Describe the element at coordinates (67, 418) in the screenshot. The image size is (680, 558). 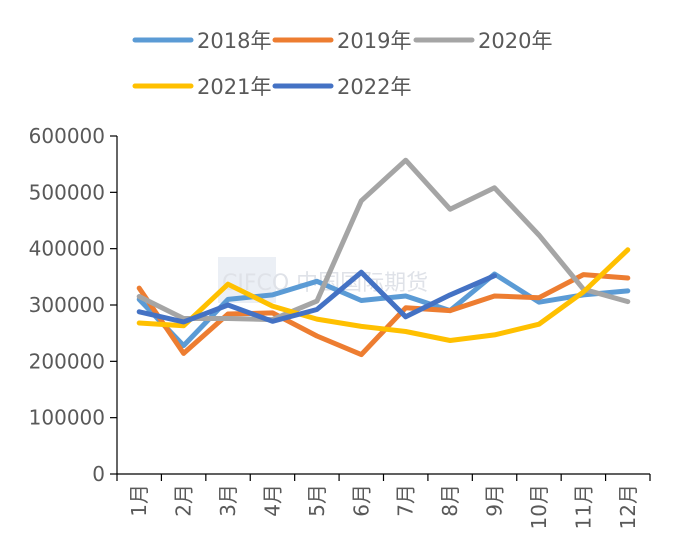
I see `y-tick-label: 100000` at that location.